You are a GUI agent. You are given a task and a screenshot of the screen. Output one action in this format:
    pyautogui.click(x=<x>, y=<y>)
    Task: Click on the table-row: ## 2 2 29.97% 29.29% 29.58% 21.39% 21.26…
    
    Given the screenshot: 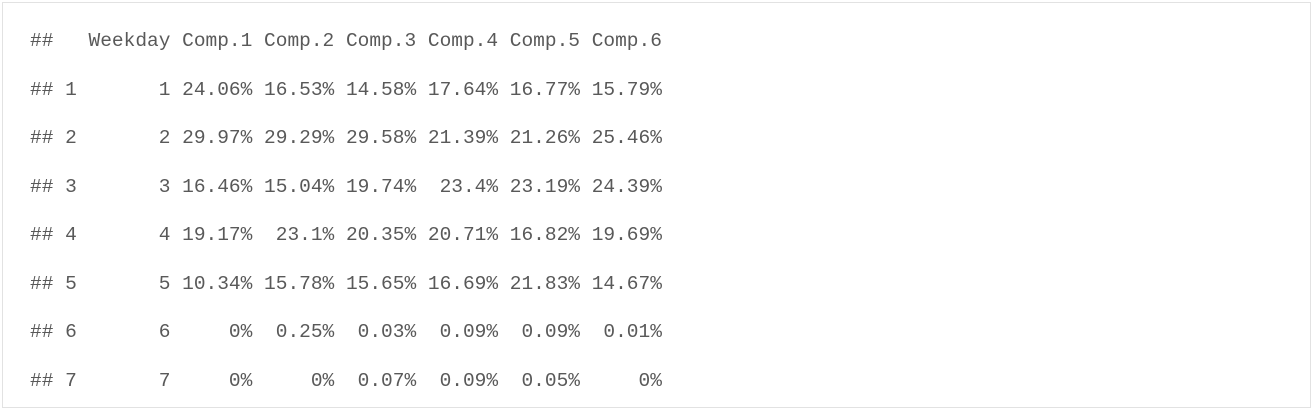 What is the action you would take?
    pyautogui.click(x=346, y=148)
    